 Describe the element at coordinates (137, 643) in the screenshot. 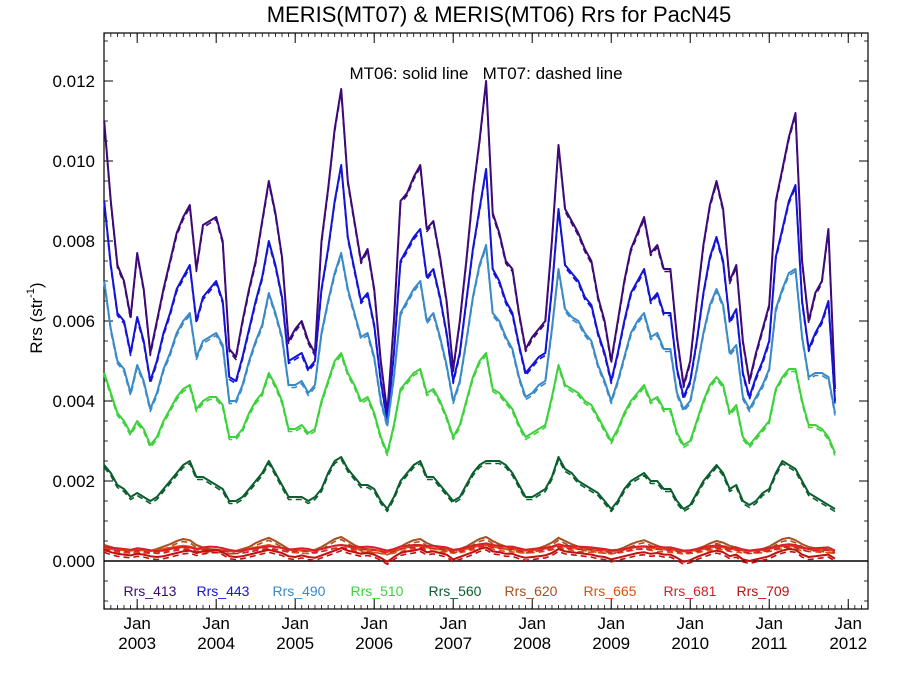

I see `x-tick-year: 2003` at that location.